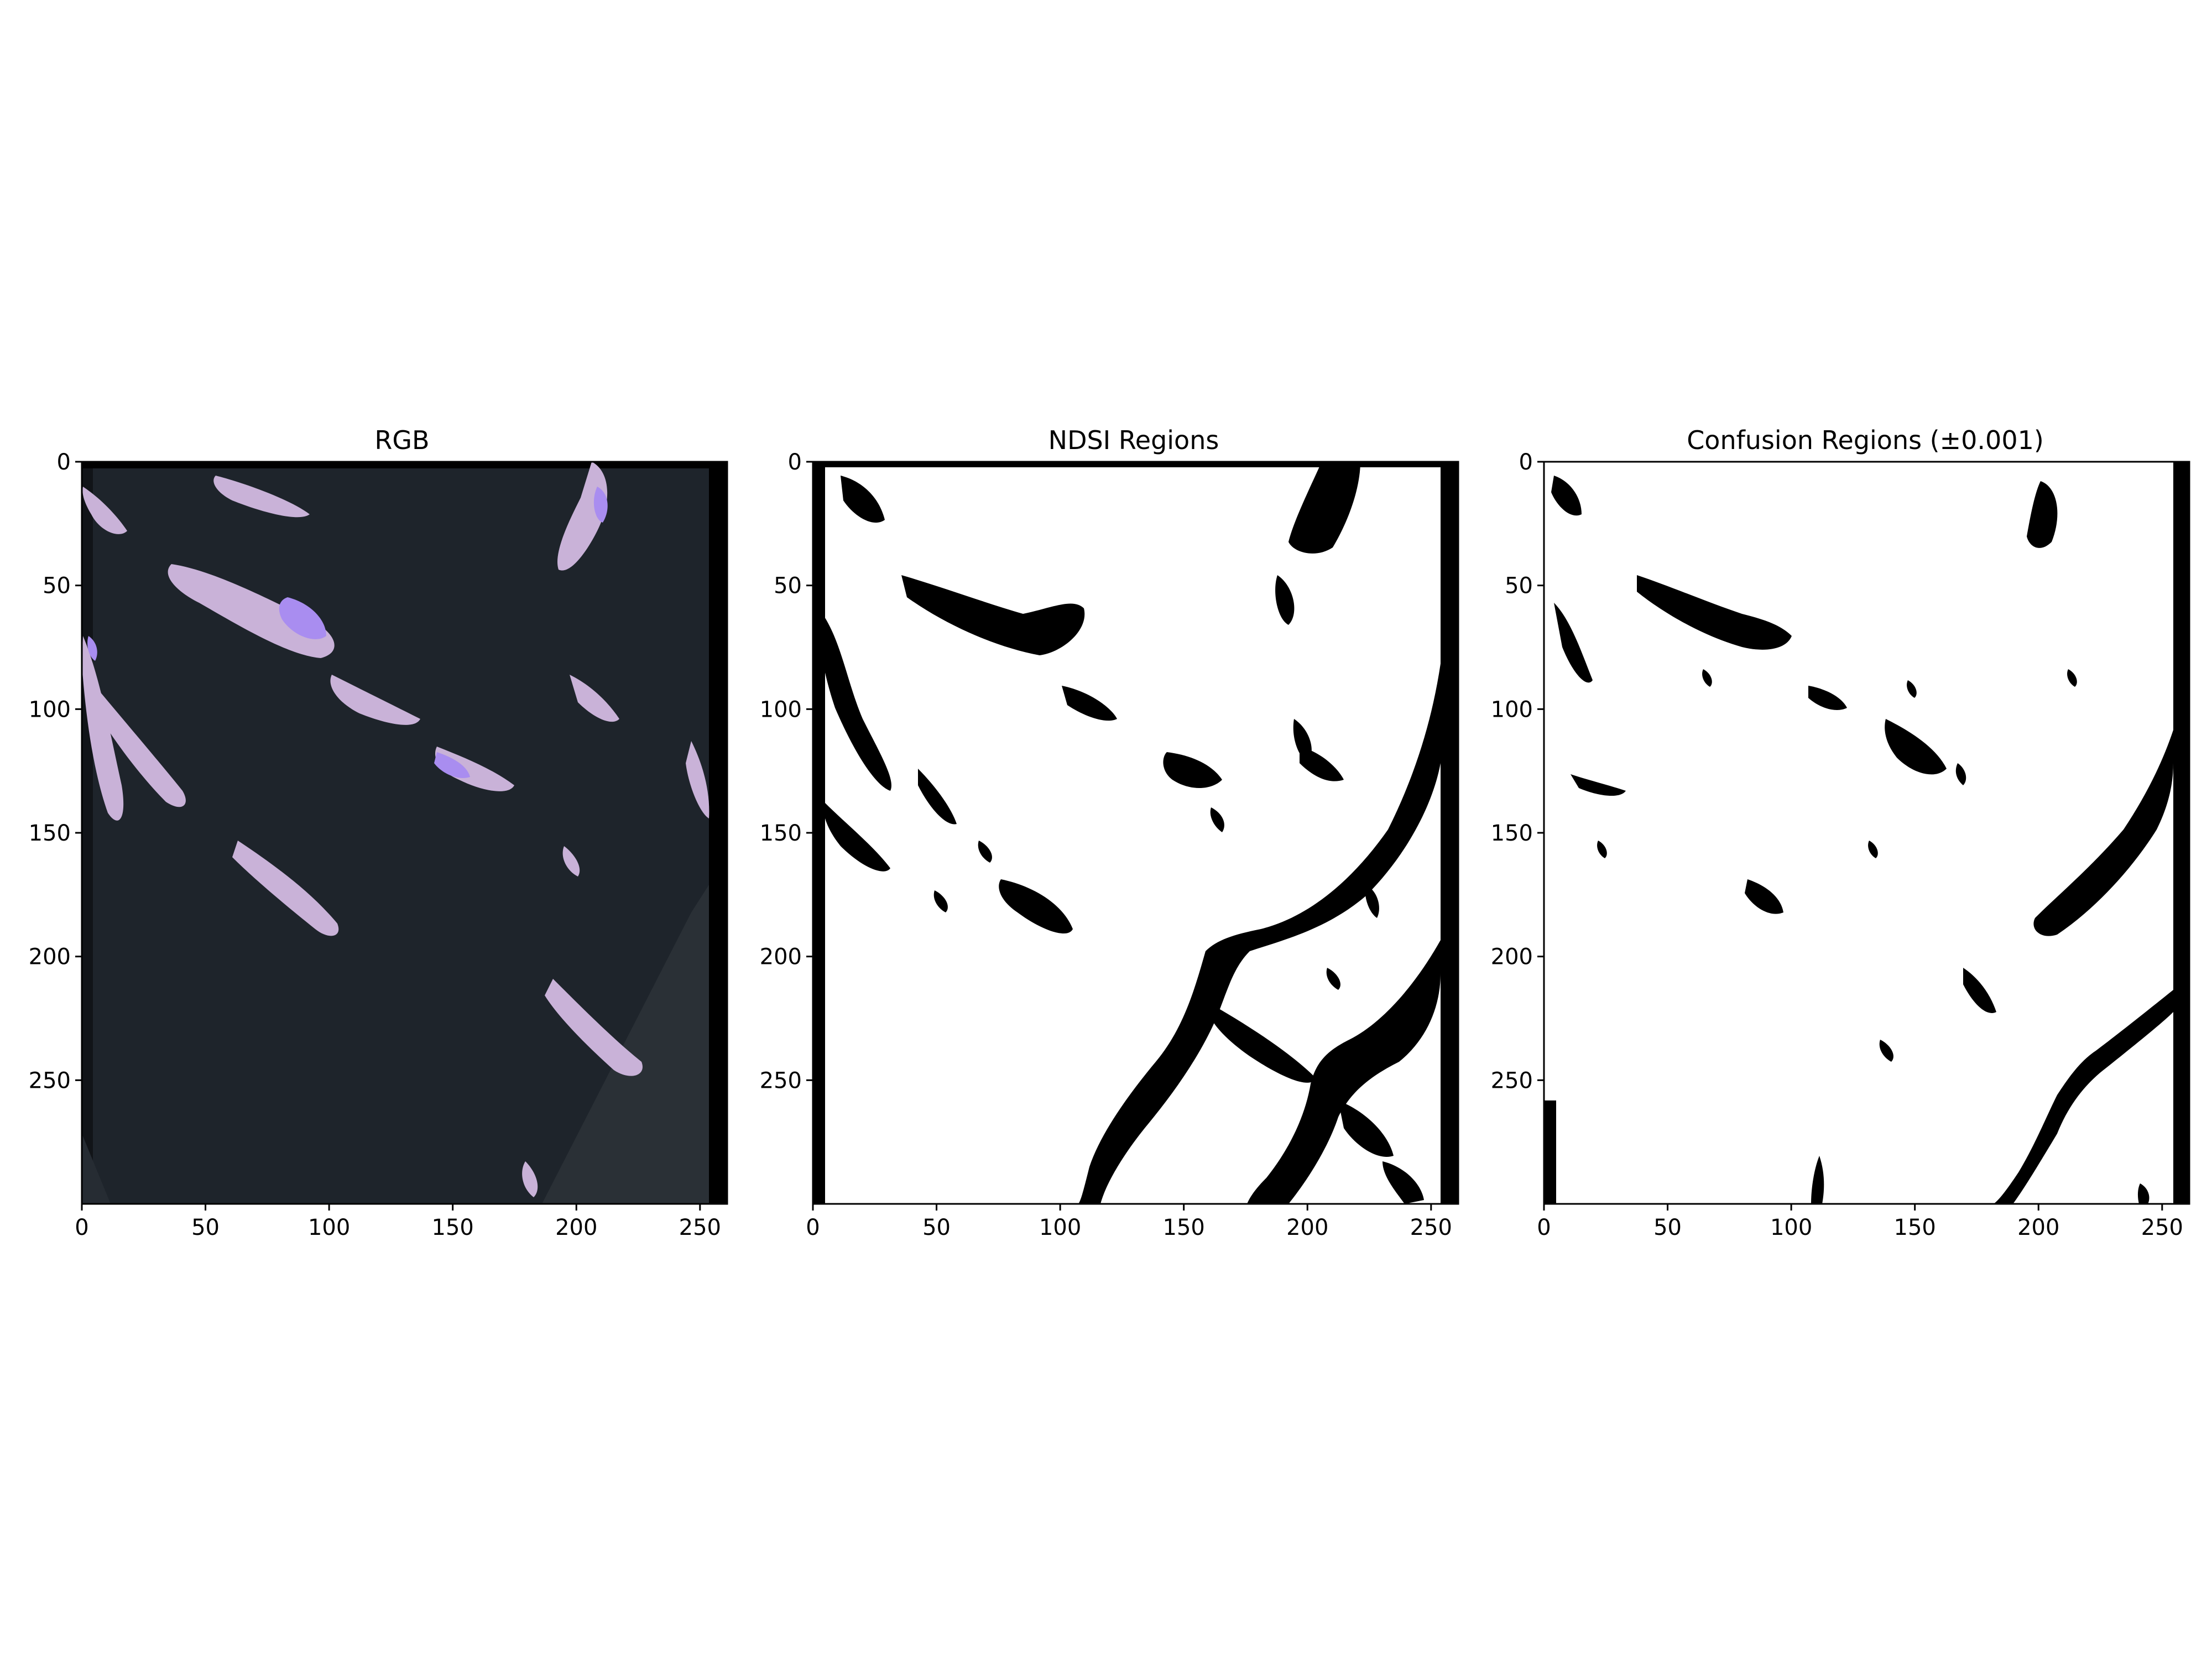 The image size is (2212, 1659). Describe the element at coordinates (1866, 440) in the screenshot. I see `panel-title-confusion: Confusion Regions (±0.001)` at that location.